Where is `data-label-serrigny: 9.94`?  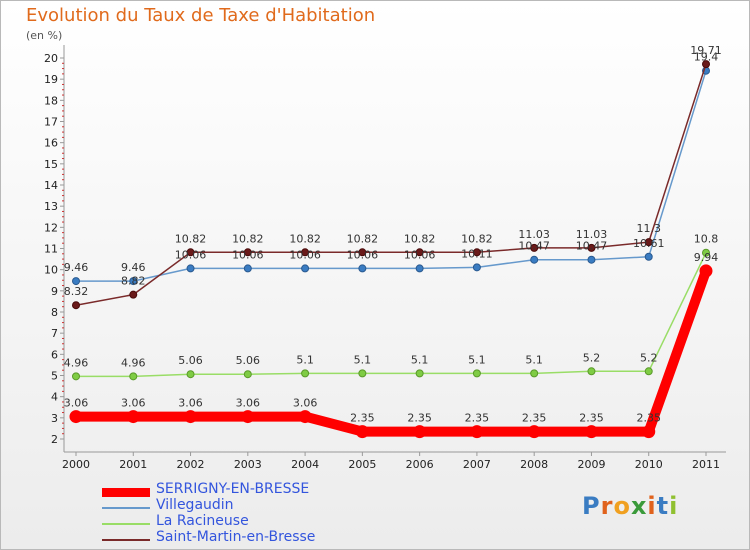
data-label-serrigny: 9.94 is located at coordinates (706, 257).